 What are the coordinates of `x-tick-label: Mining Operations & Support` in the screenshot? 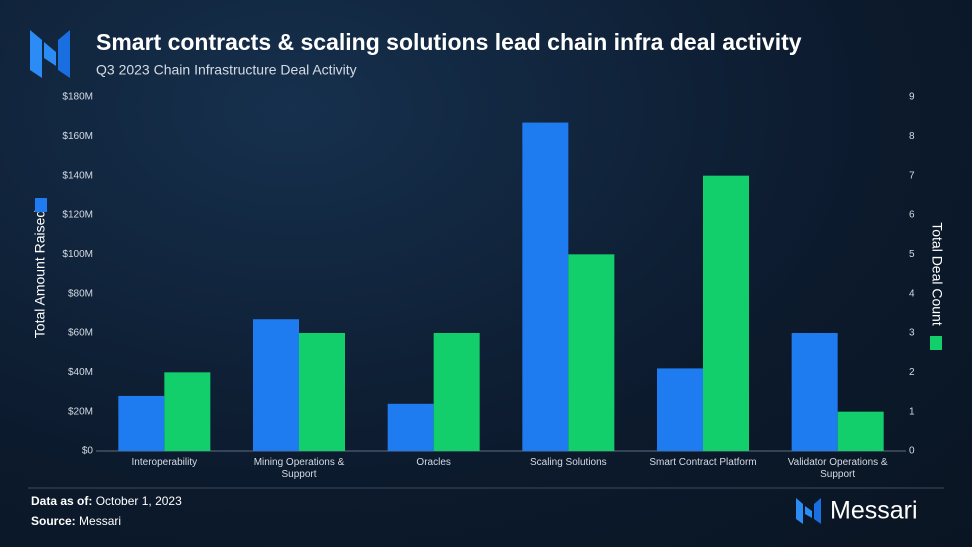 It's located at (299, 468).